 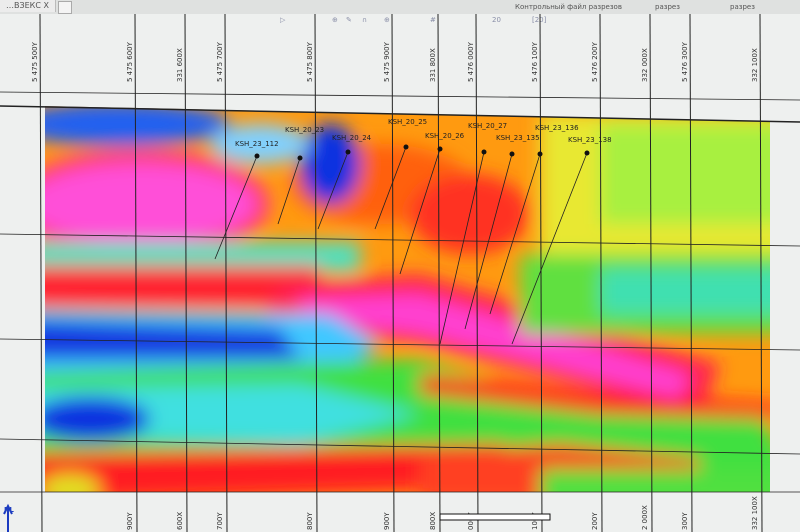 I want to click on grid-label-bottom: 100Y, so click(x=535, y=521).